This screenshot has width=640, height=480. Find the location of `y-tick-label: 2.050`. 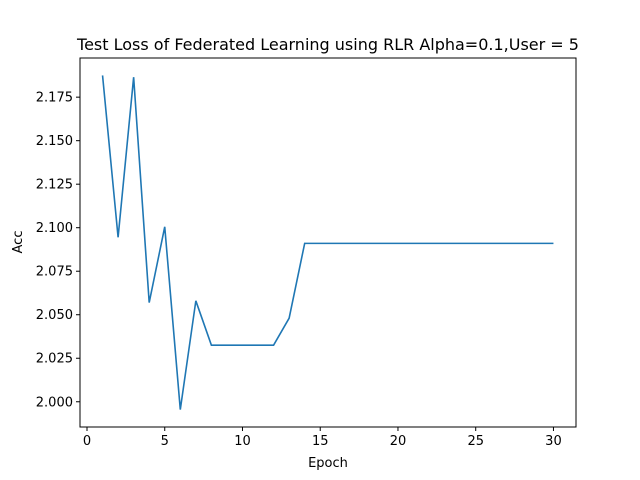

y-tick-label: 2.050 is located at coordinates (54, 315).